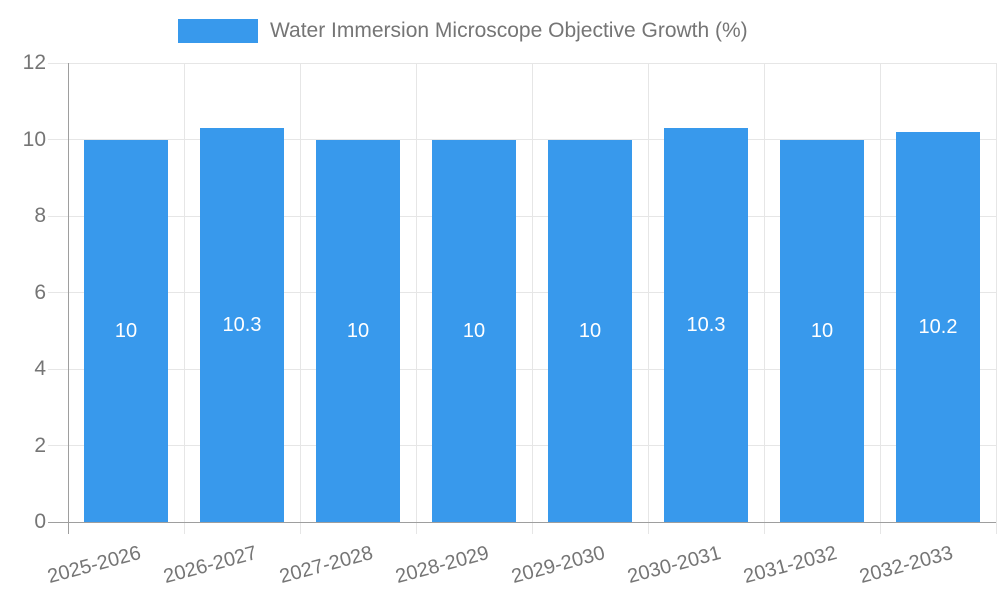 Image resolution: width=1000 pixels, height=600 pixels. Describe the element at coordinates (326, 565) in the screenshot. I see `x-axis-label: 2027-2028` at that location.